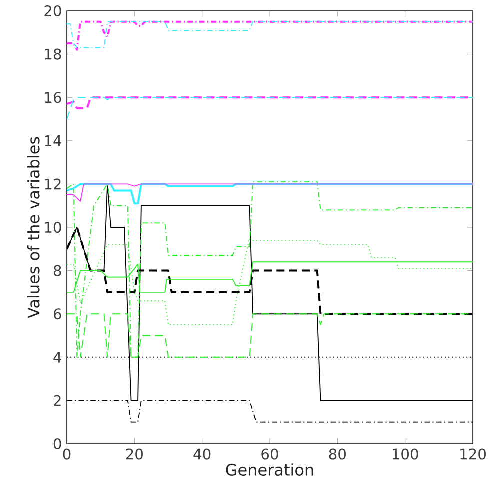  Describe the element at coordinates (270, 470) in the screenshot. I see `x-axis-title: Generation` at that location.